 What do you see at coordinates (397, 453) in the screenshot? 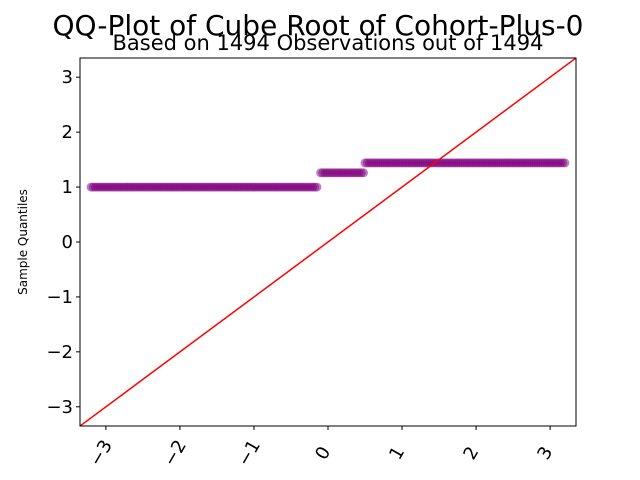
I see `x-tick-label: 1` at bounding box center [397, 453].